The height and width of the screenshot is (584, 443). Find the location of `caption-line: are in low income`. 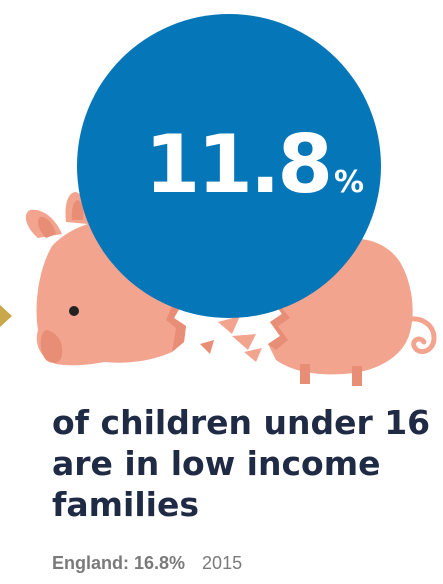

caption-line: are in low income is located at coordinates (216, 463).